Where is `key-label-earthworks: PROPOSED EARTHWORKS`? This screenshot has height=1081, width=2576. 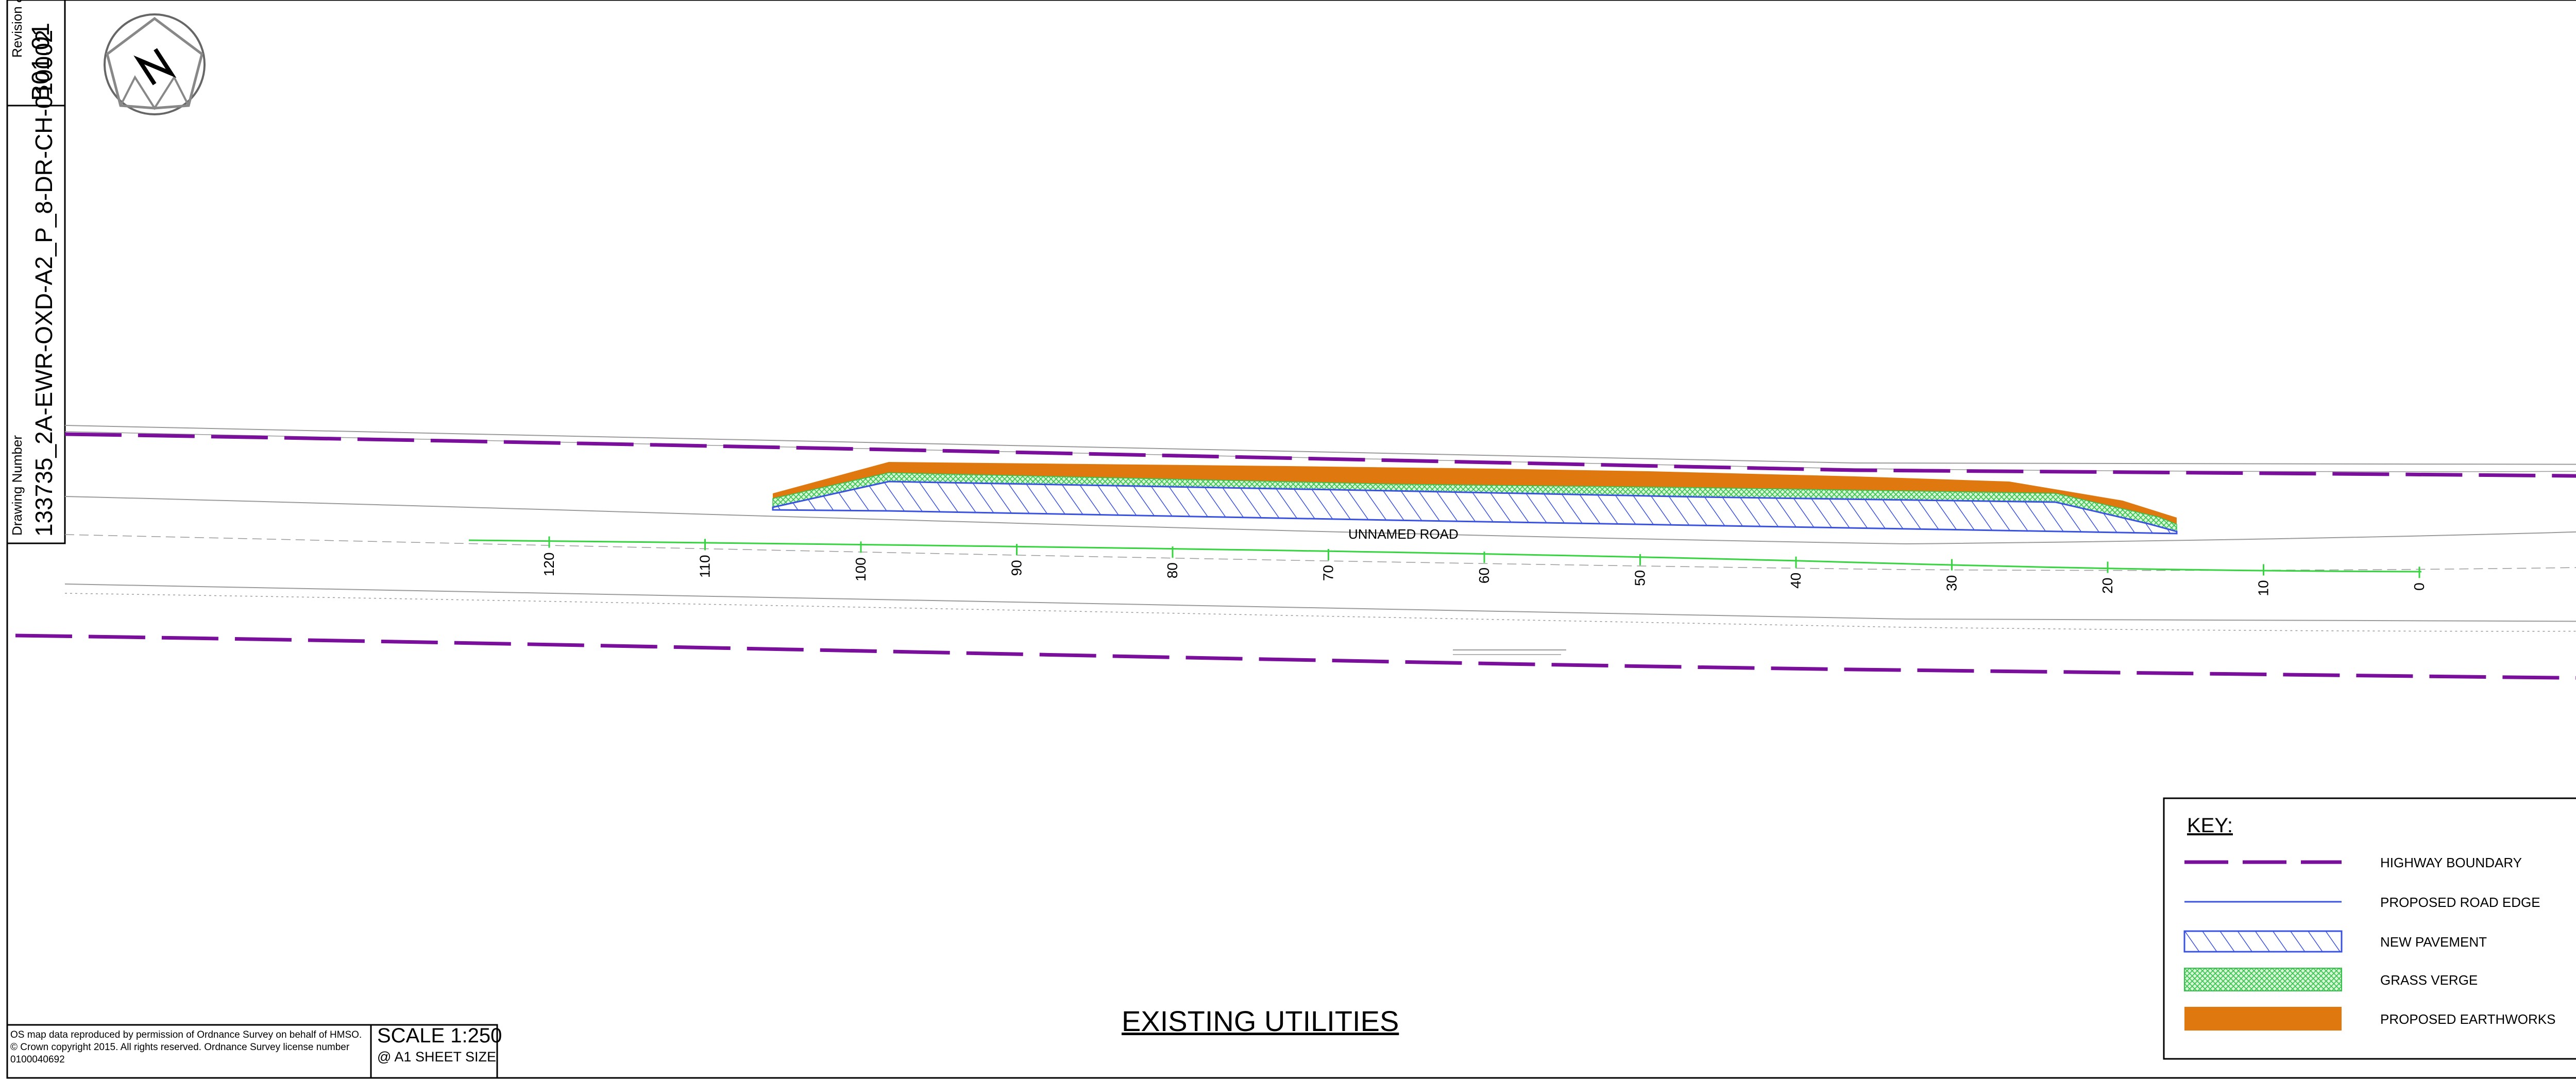 key-label-earthworks: PROPOSED EARTHWORKS is located at coordinates (2468, 1019).